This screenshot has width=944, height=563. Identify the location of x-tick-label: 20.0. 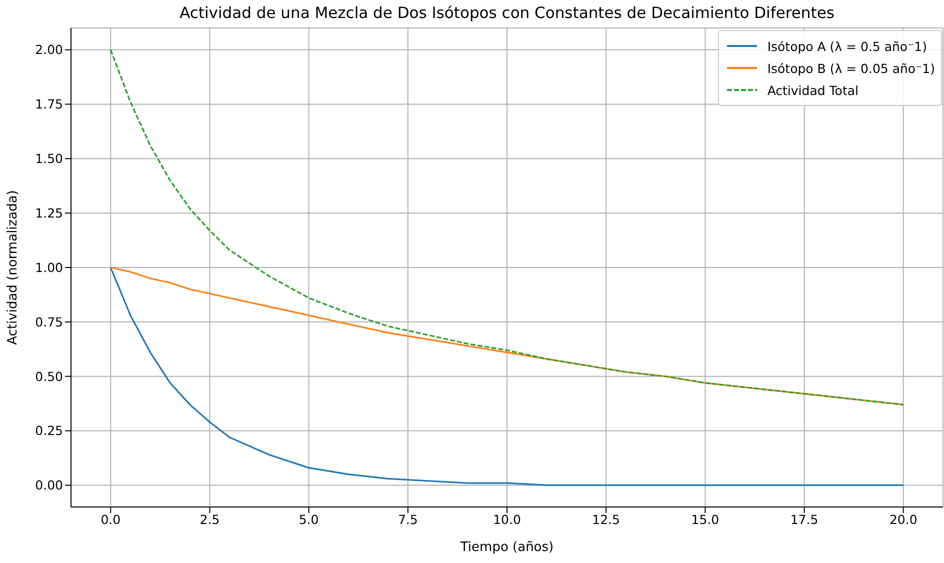
(903, 519).